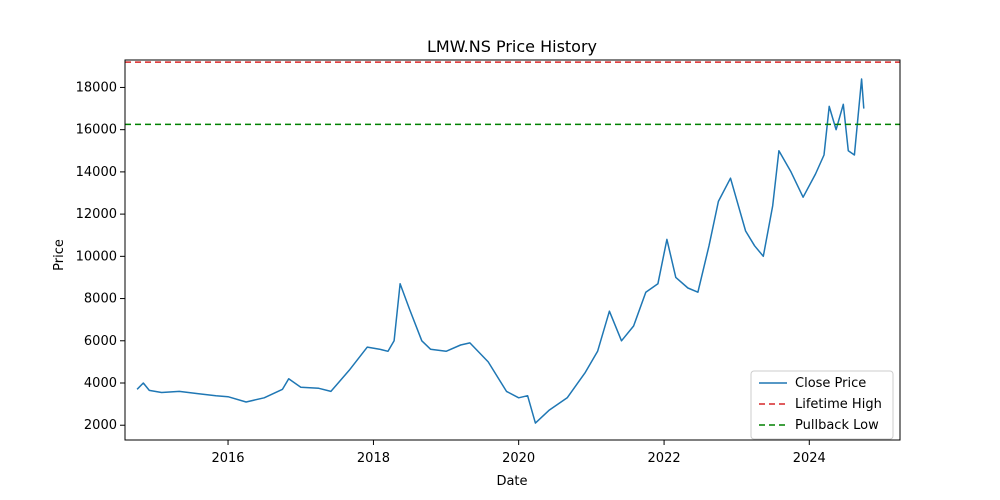 This screenshot has width=1000, height=500. What do you see at coordinates (100, 383) in the screenshot?
I see `y-tick-label: 4000` at bounding box center [100, 383].